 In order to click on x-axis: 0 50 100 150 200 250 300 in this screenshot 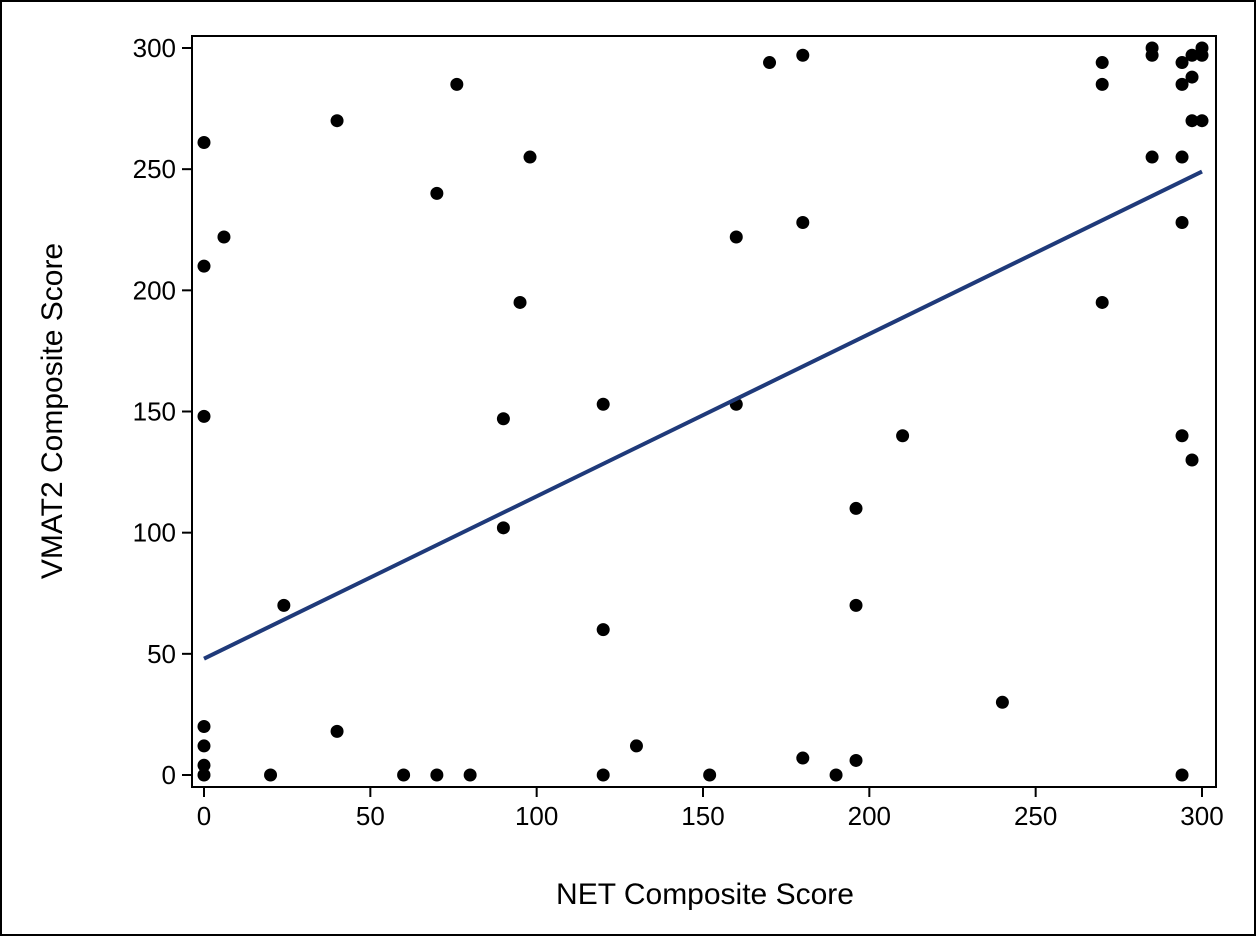, I will do `click(710, 809)`.